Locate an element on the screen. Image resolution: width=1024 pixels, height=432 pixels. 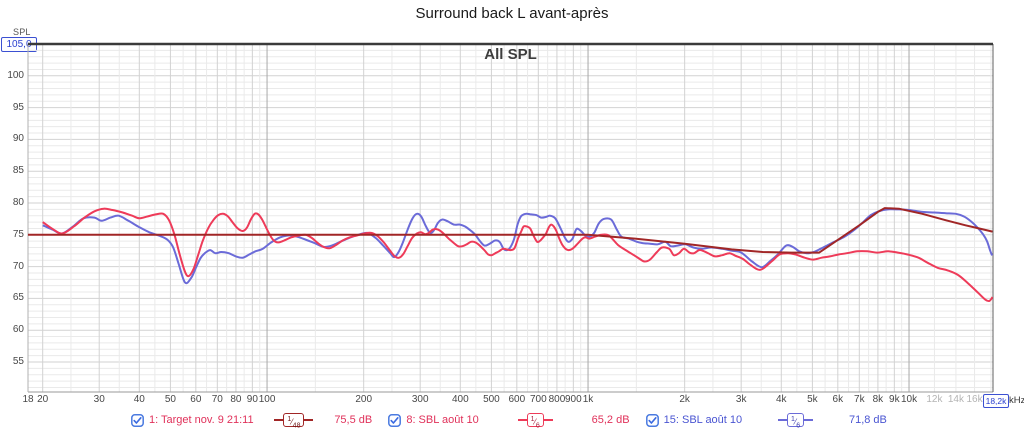
y-tick-label: 80 is located at coordinates (18, 202).